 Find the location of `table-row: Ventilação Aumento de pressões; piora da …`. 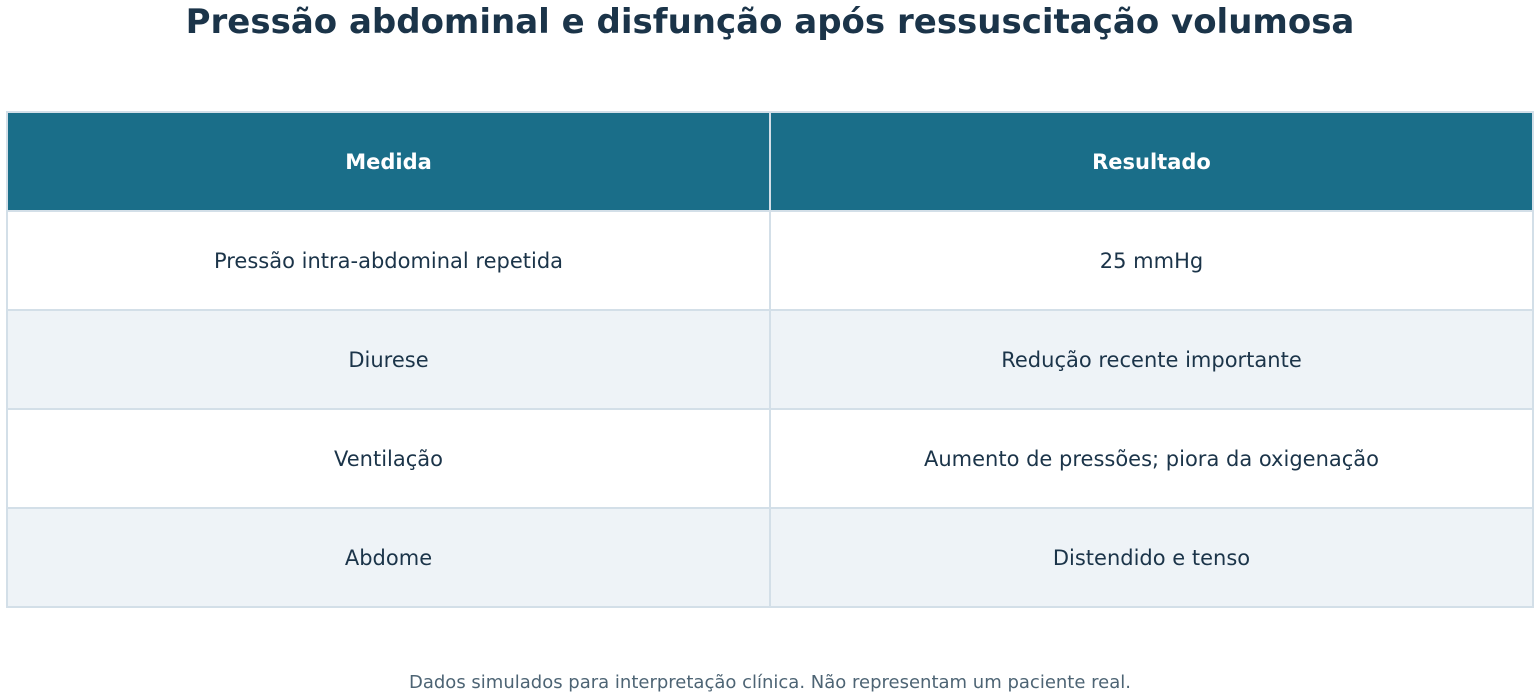

table-row: Ventilação Aumento de pressões; piora da … is located at coordinates (770, 458).